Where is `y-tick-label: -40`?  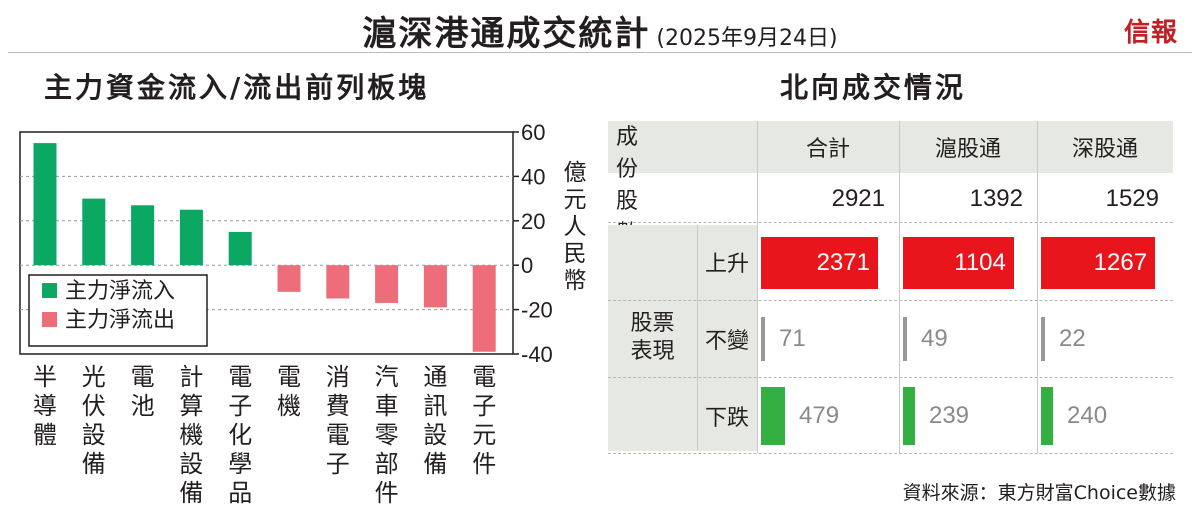 y-tick-label: -40 is located at coordinates (537, 354).